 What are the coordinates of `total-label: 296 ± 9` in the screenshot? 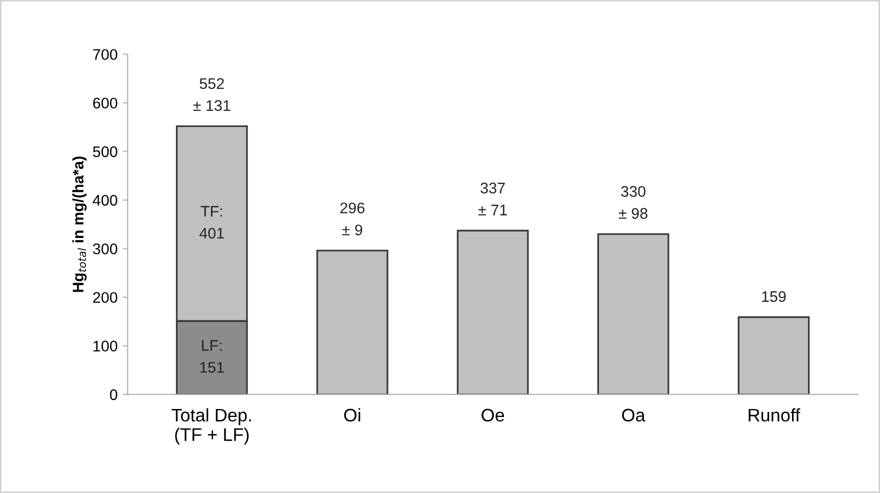 It's located at (352, 219).